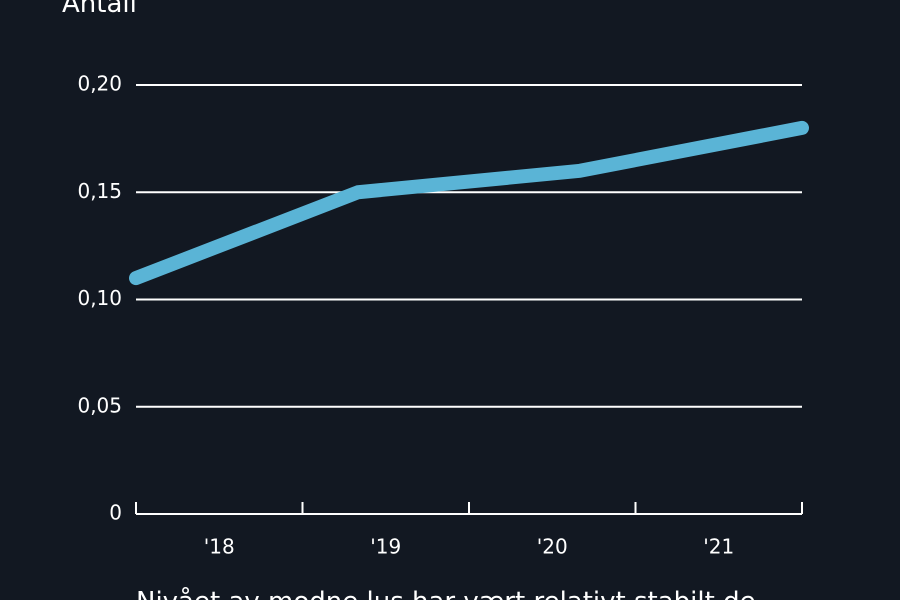 The image size is (900, 600). Describe the element at coordinates (99, 84) in the screenshot. I see `y-tick-label: 0,20` at that location.